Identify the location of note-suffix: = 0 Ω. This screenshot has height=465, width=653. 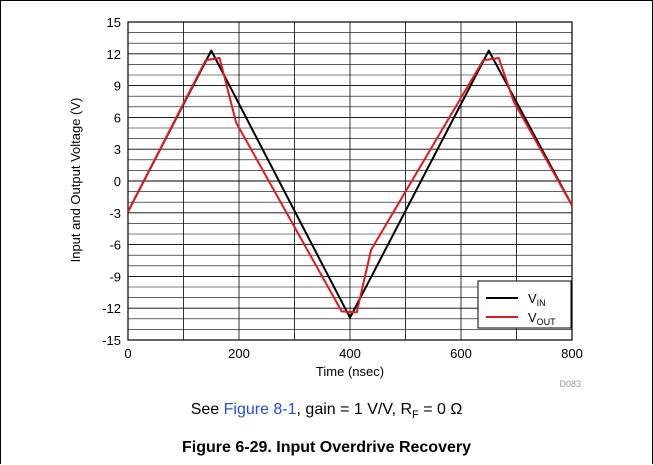
(440, 409).